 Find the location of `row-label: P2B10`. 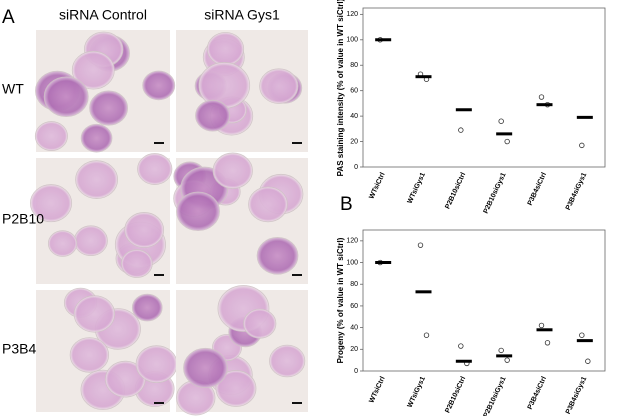

row-label: P2B10 is located at coordinates (23, 219).